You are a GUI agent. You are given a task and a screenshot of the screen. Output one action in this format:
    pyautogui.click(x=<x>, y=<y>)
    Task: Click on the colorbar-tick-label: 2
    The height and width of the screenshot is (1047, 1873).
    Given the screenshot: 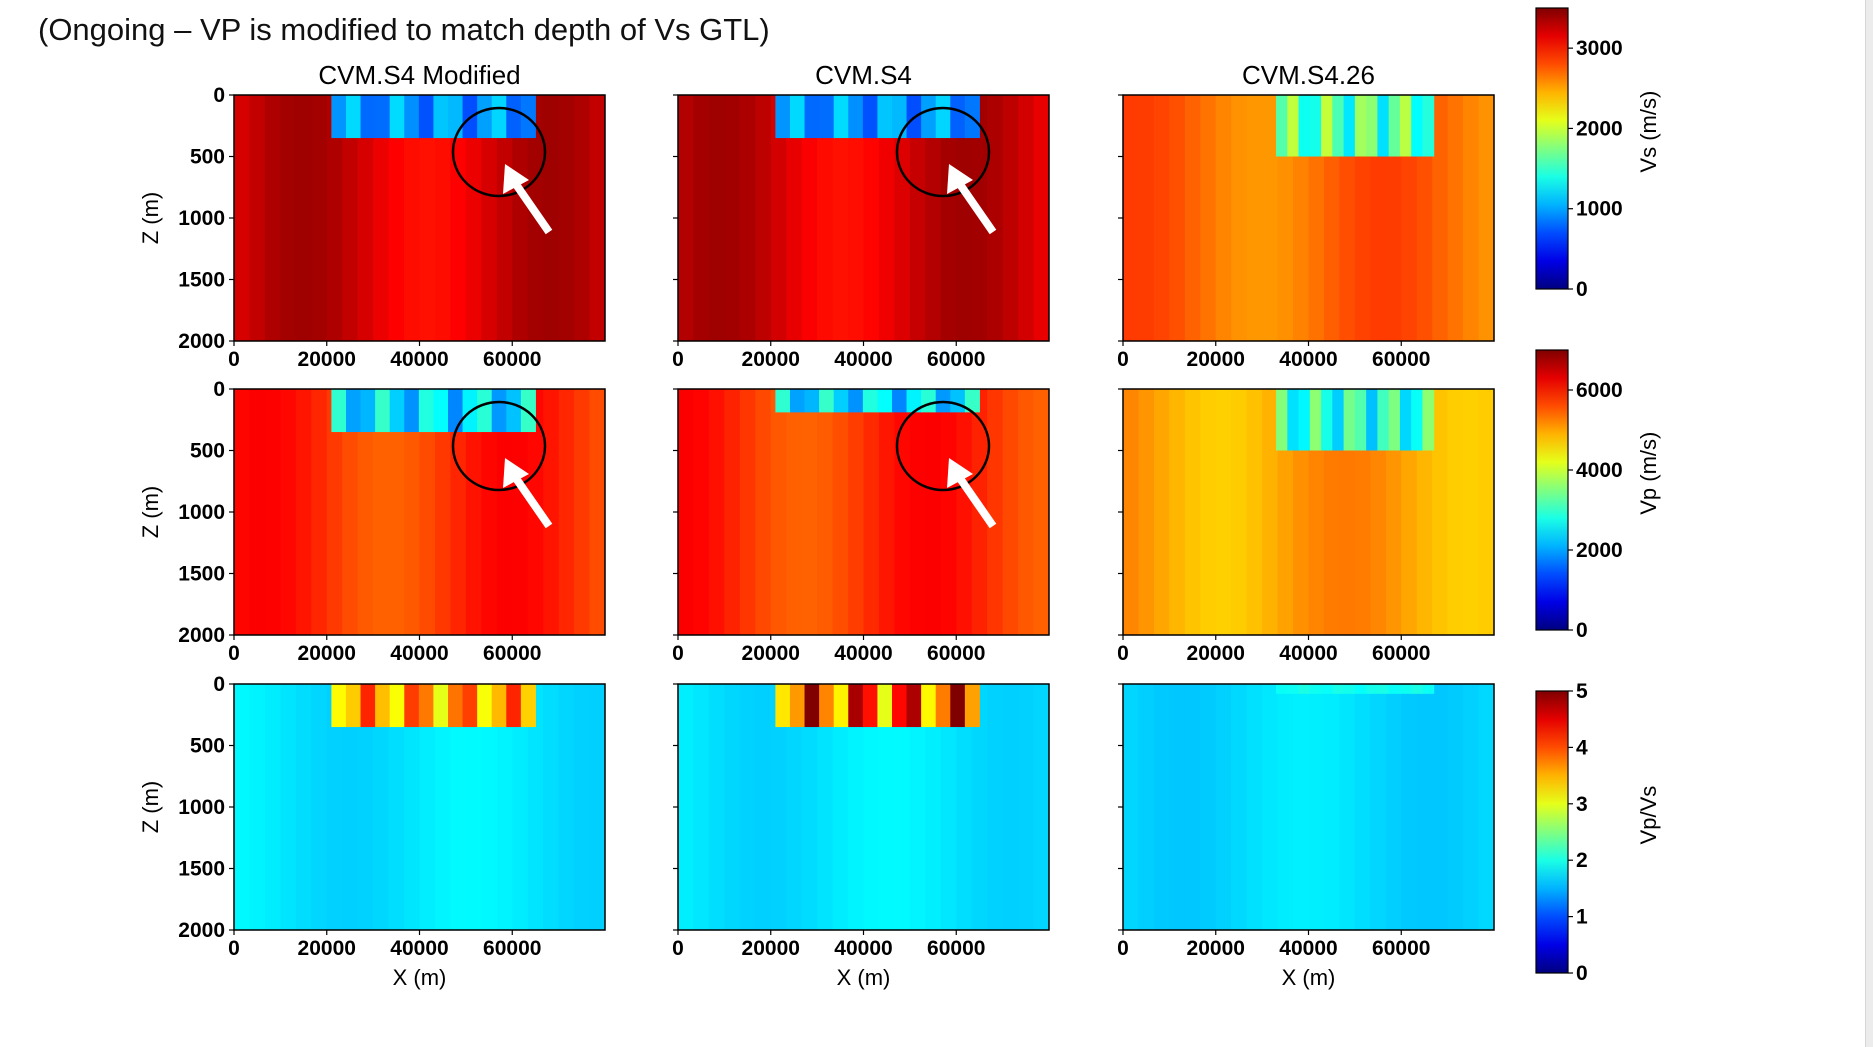 What is the action you would take?
    pyautogui.click(x=1582, y=860)
    